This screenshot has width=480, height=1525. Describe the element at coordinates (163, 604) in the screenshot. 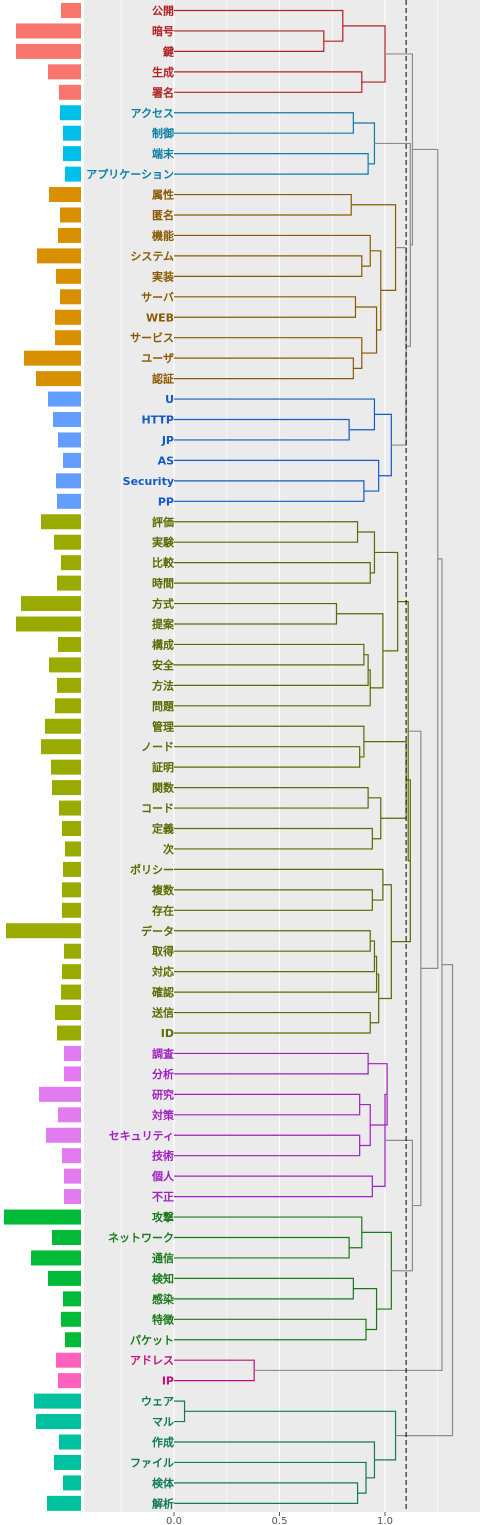

I see `leaf-label: 方式` at that location.